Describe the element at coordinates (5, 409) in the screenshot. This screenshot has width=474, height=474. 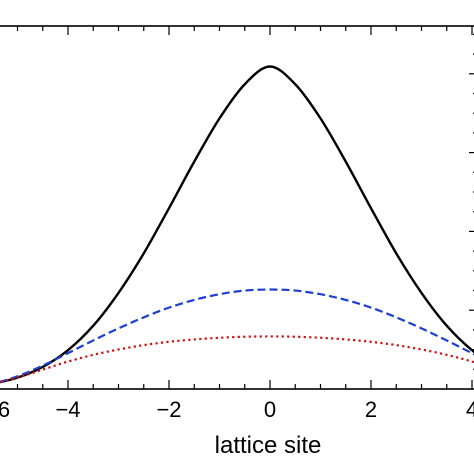
I see `x-tick-label: 6` at that location.